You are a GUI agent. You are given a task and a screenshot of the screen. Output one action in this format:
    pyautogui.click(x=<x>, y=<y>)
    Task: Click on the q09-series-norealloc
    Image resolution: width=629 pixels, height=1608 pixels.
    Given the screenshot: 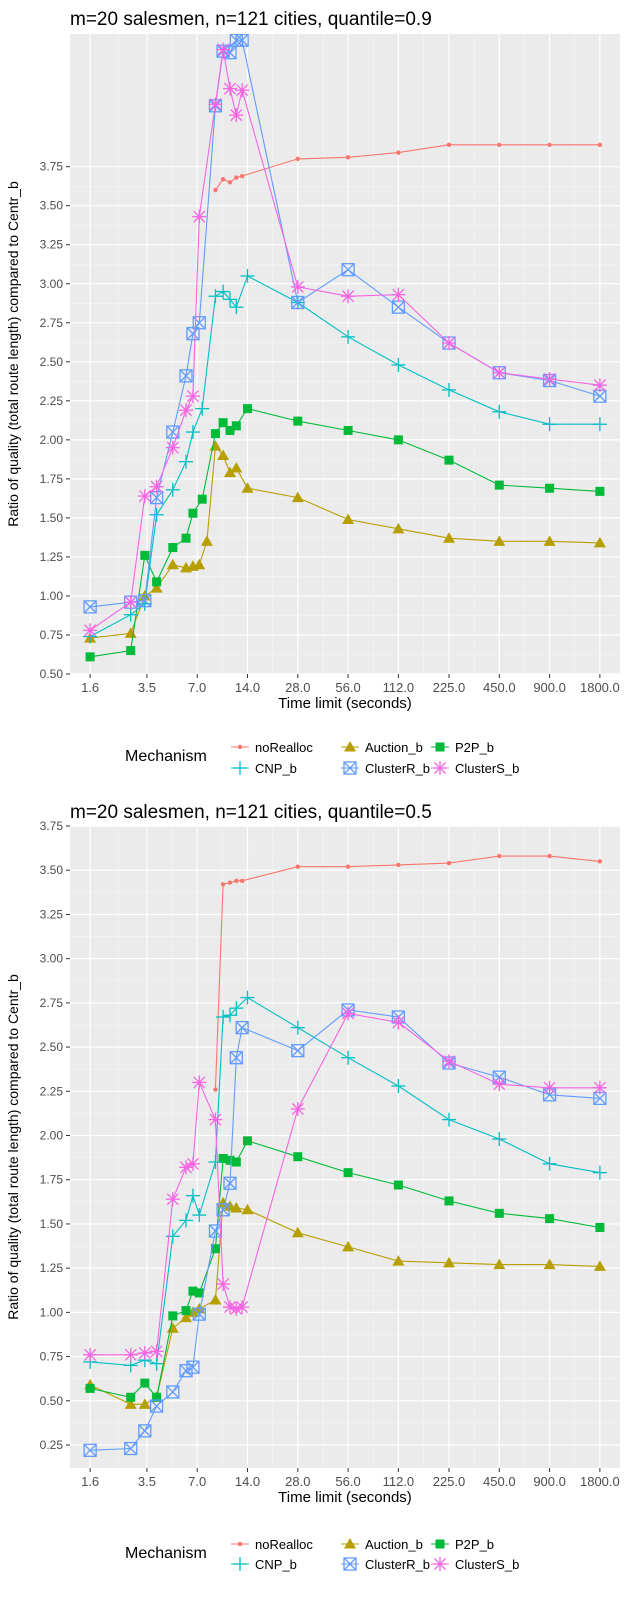 What is the action you would take?
    pyautogui.click(x=408, y=167)
    